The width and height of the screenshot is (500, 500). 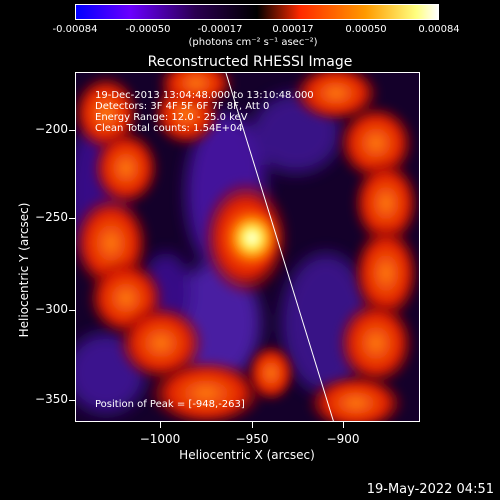 I want to click on y-tick-label: −350, so click(x=51, y=399).